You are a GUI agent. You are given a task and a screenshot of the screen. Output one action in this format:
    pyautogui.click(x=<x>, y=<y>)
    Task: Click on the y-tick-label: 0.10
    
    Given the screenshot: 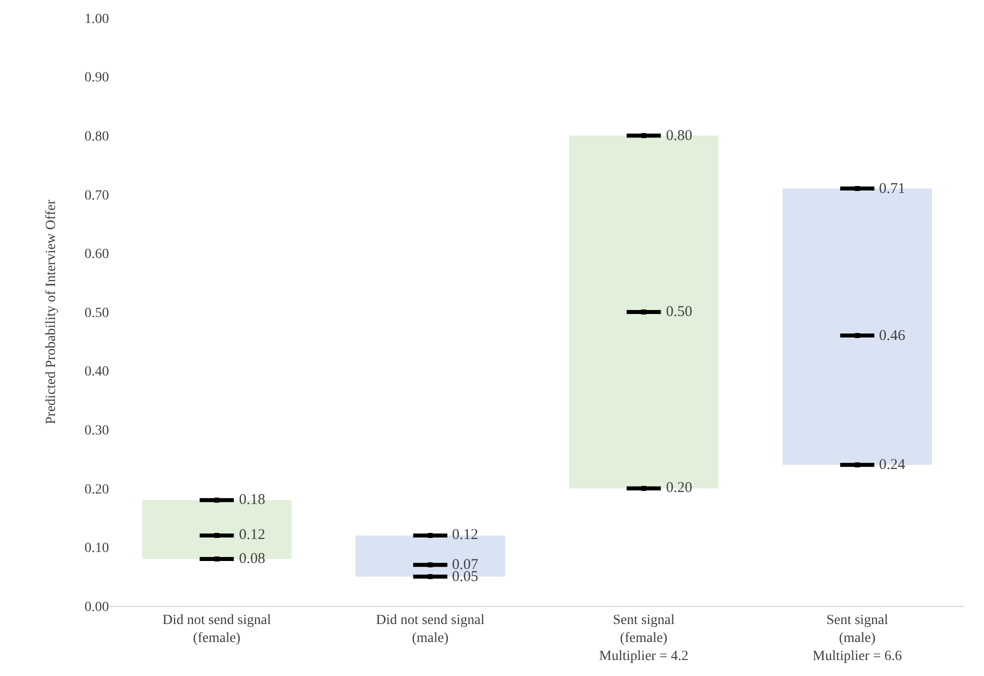 What is the action you would take?
    pyautogui.click(x=96, y=548)
    